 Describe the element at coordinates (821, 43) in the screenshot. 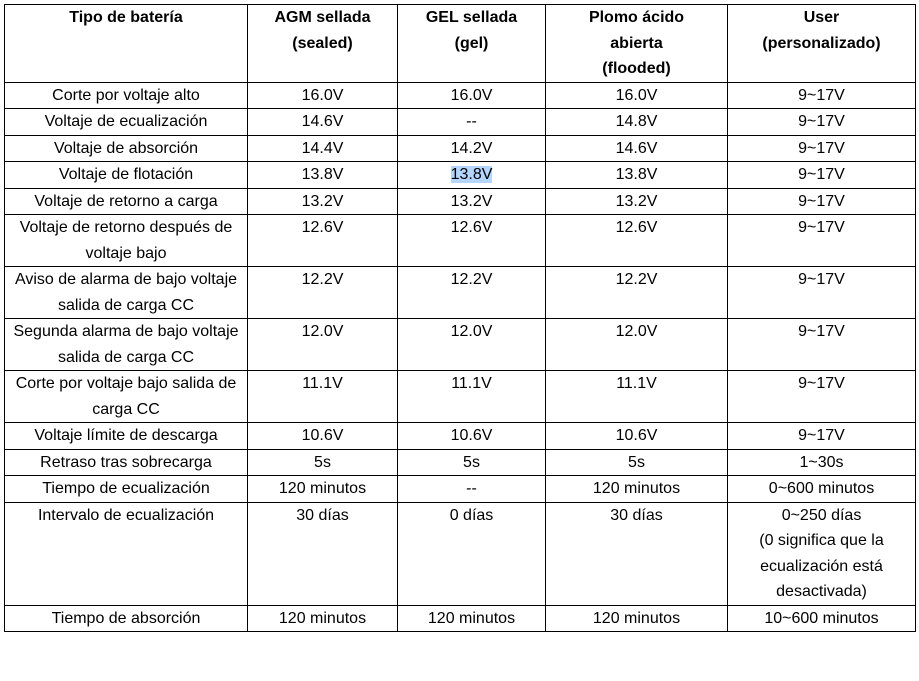

I see `header-cell: User (personalizado)` at that location.